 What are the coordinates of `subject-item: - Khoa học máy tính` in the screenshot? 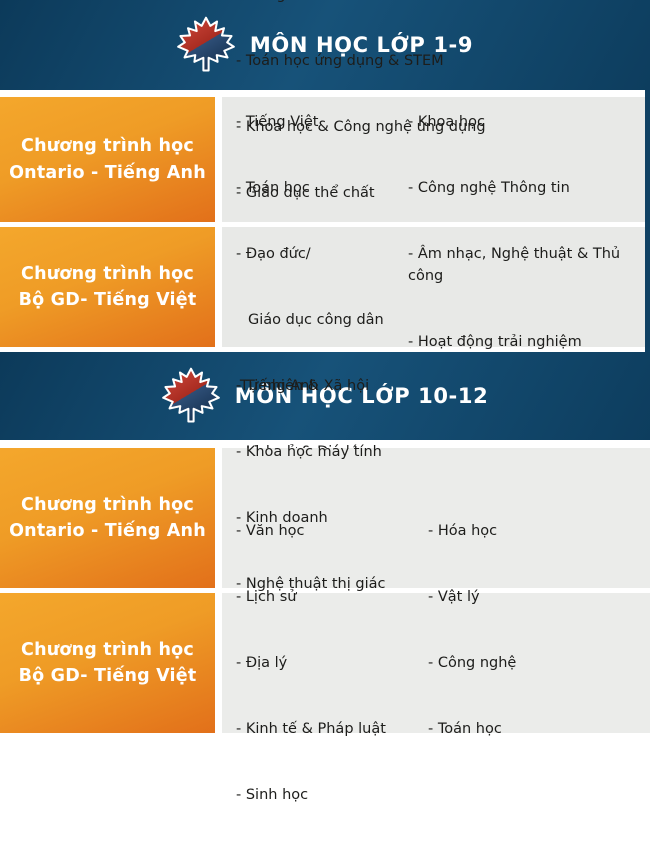 It's located at (309, 452).